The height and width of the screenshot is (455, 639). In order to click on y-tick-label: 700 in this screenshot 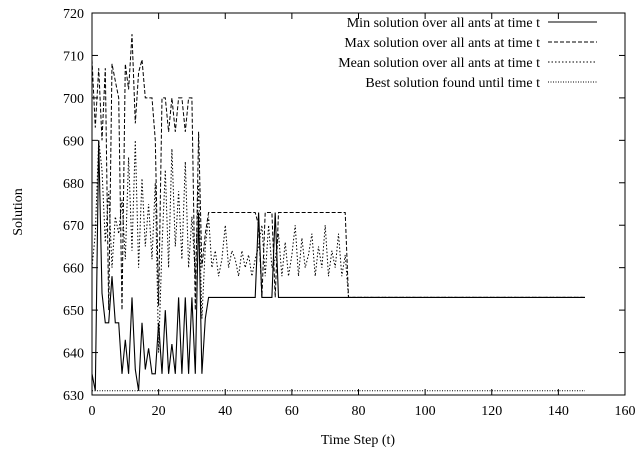, I will do `click(73, 99)`.